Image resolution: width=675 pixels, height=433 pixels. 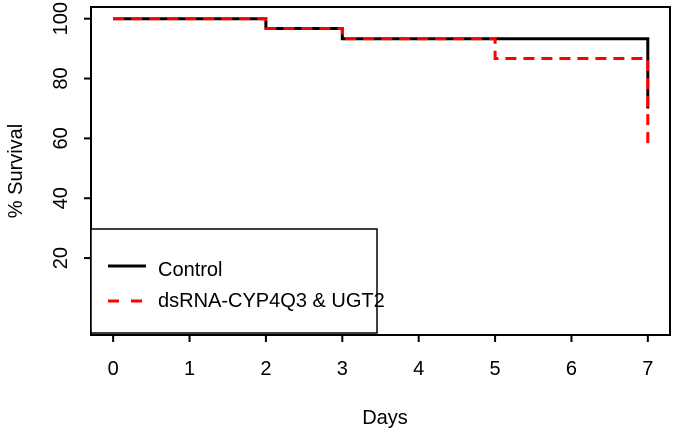 I want to click on svg-text: 1, so click(x=189, y=369).